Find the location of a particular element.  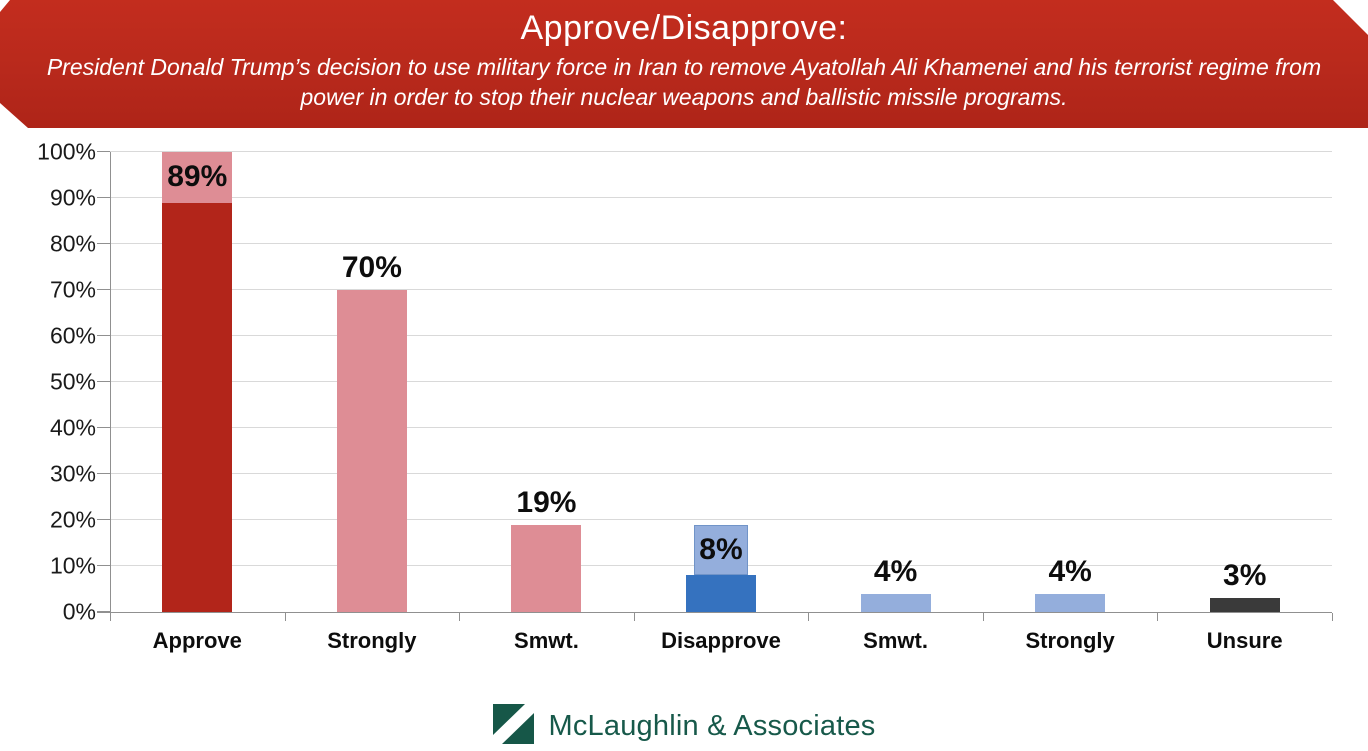

y-tick-label: 0% is located at coordinates (79, 611).